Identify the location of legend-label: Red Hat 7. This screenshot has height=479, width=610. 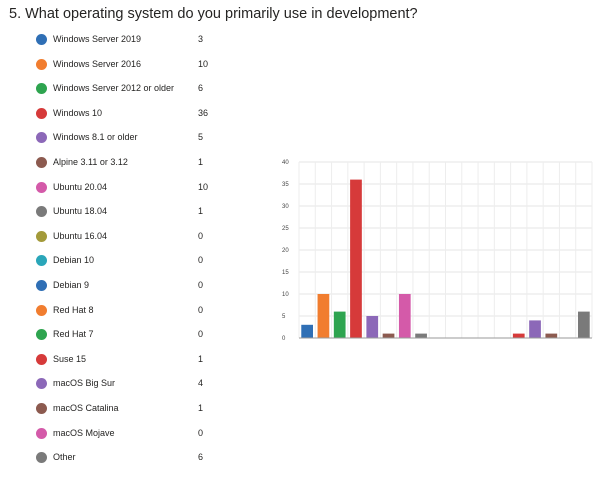
(73, 334).